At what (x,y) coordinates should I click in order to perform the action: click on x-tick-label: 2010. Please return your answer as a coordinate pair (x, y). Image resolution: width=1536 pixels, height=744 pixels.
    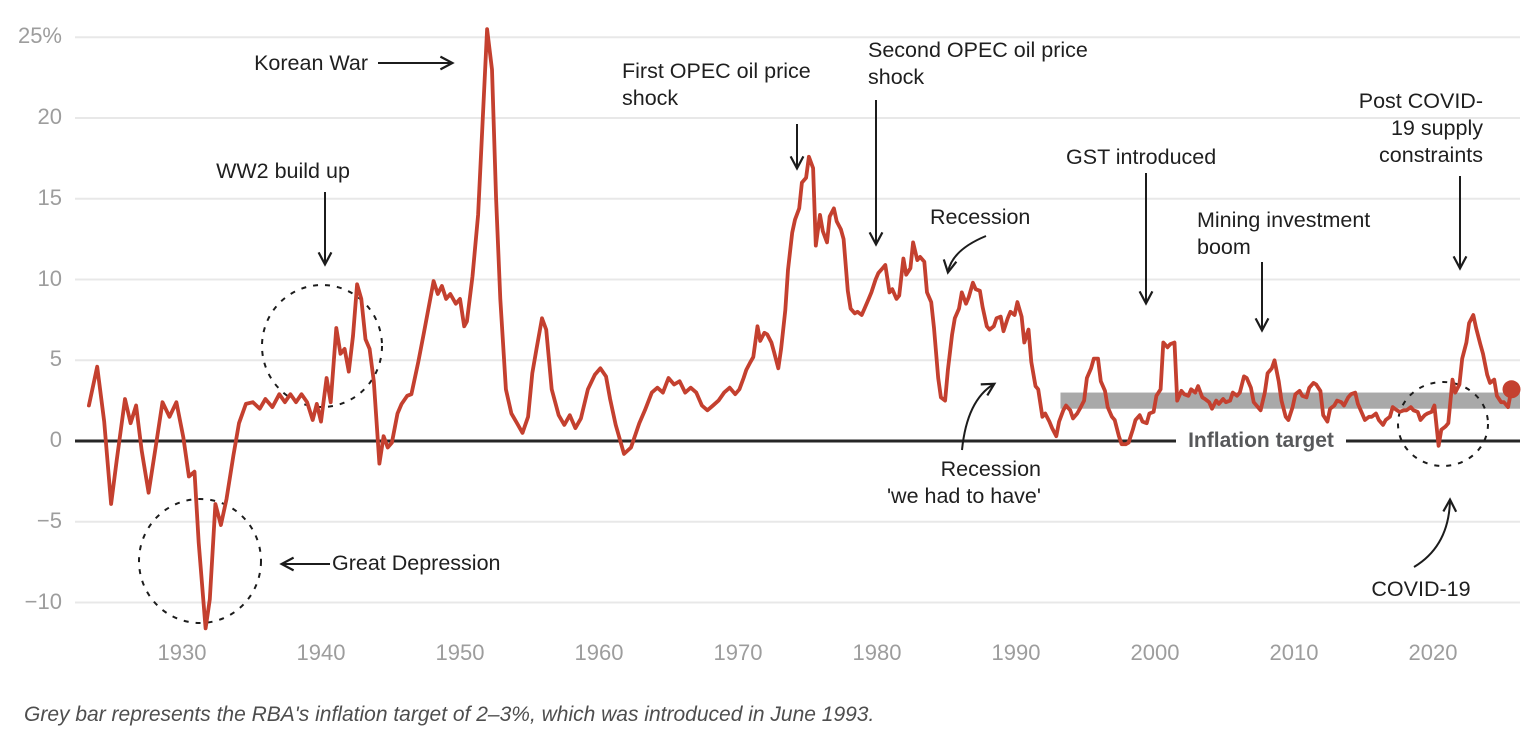
    Looking at the image, I should click on (1294, 652).